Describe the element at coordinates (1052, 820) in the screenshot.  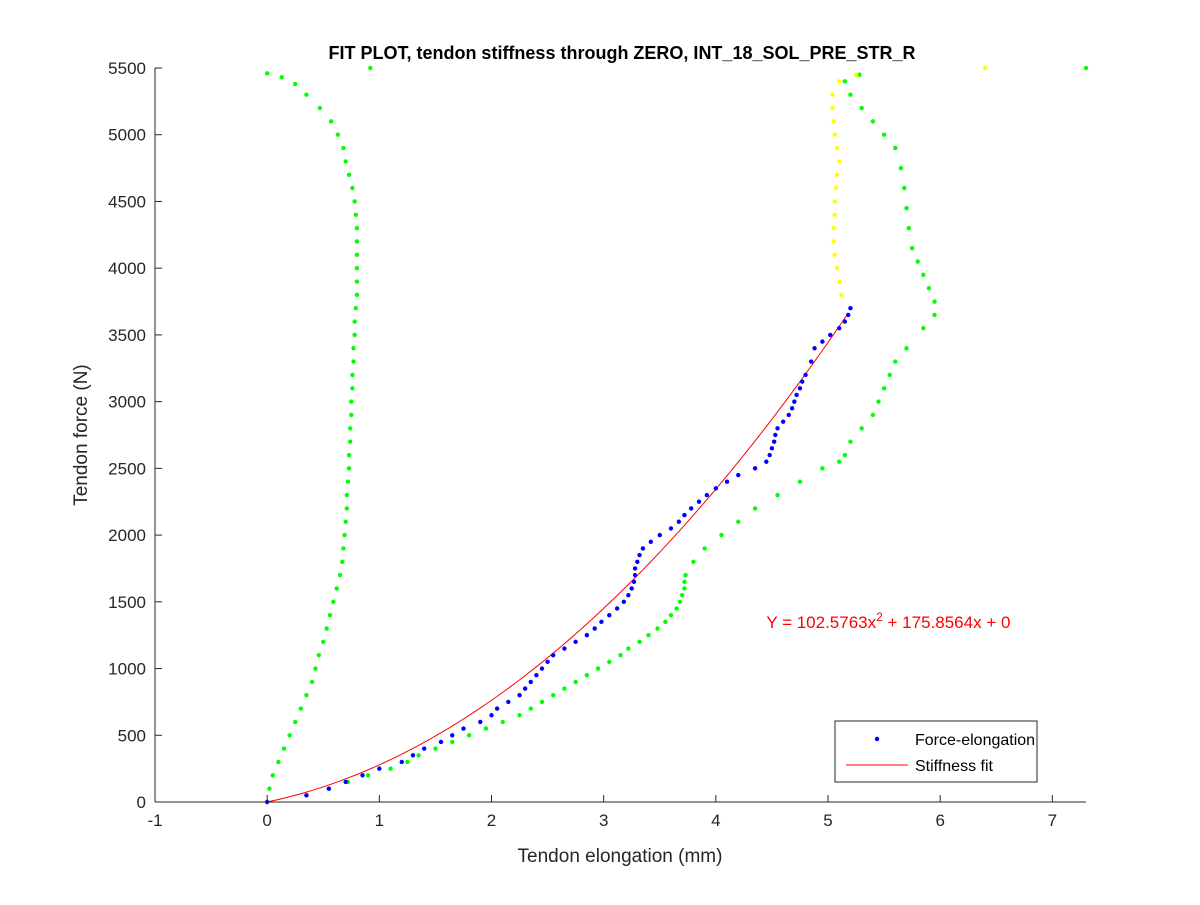
I see `x-tick-label: 7` at that location.